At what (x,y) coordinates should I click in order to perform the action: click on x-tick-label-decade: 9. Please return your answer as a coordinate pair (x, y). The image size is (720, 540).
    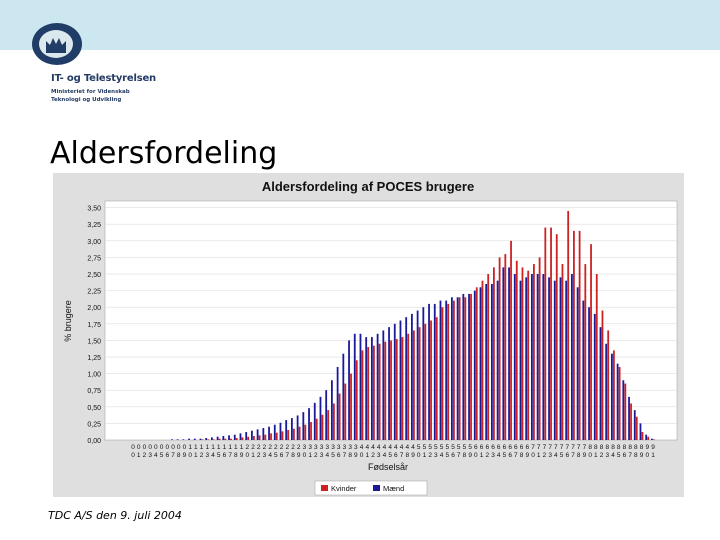
    Looking at the image, I should click on (653, 447).